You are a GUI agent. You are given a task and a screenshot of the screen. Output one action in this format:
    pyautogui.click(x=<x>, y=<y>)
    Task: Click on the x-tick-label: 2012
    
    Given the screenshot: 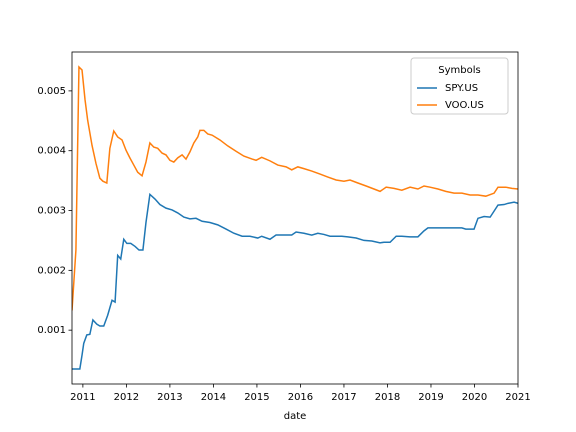 What is the action you would take?
    pyautogui.click(x=126, y=397)
    